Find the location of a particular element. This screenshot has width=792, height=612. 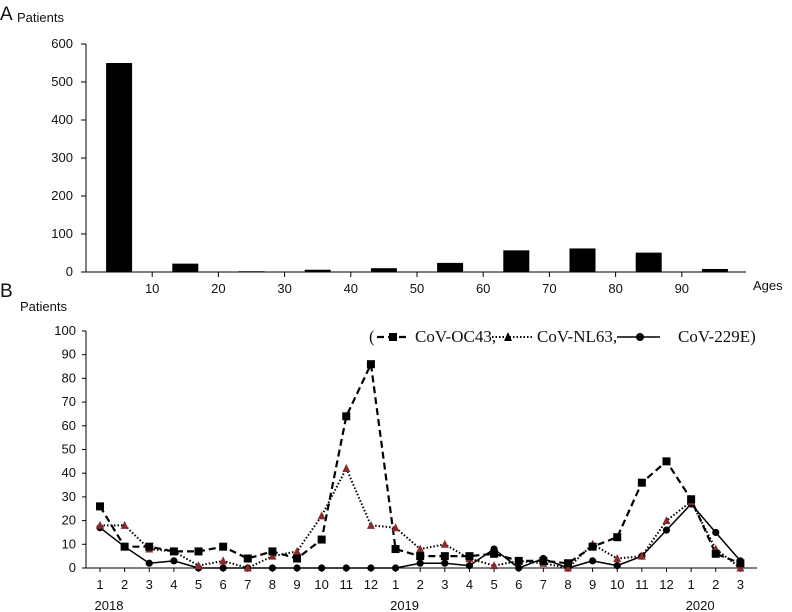

b-y-tick-label: 100 is located at coordinates (65, 330).